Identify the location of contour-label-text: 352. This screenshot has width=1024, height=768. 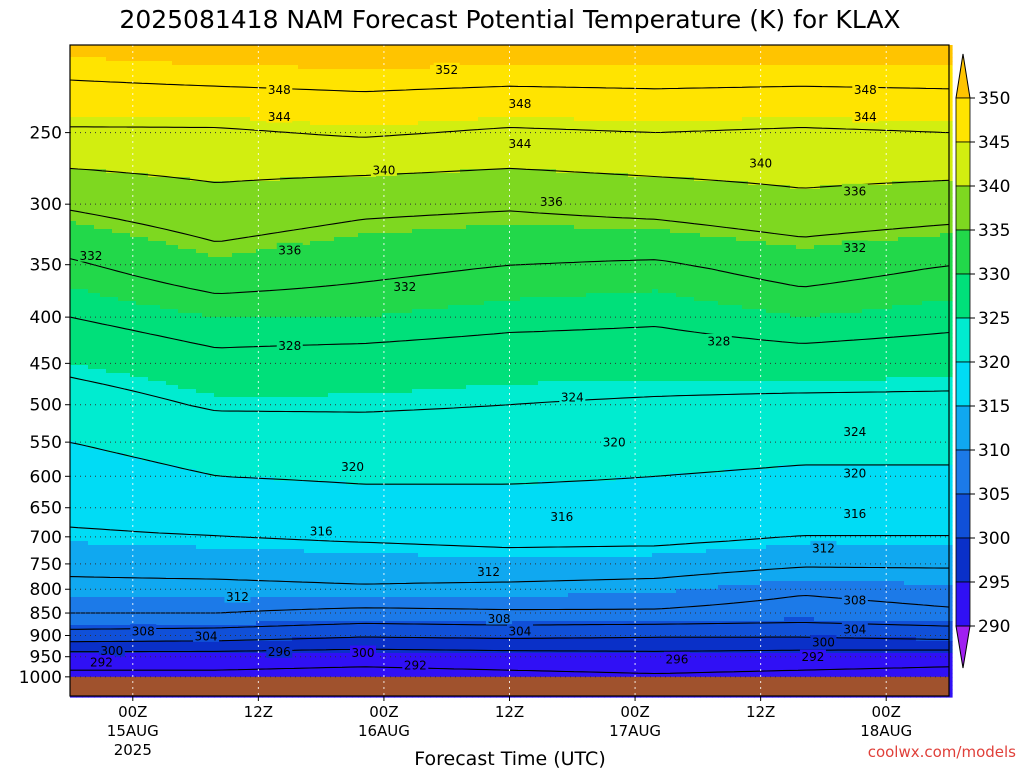
(446, 70).